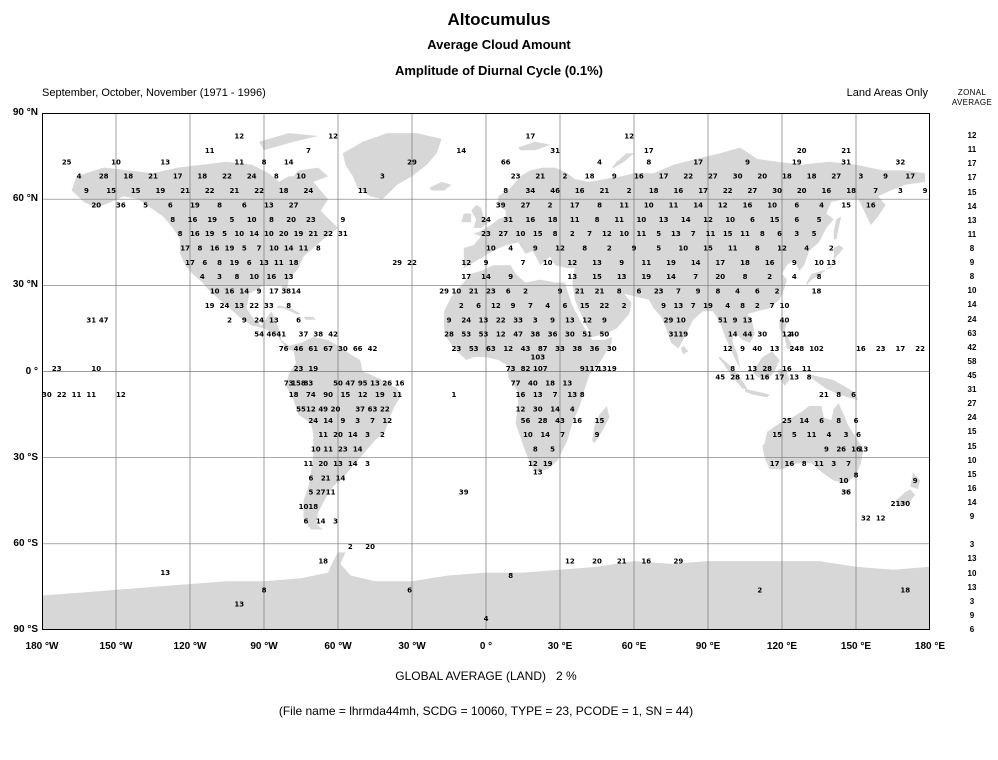 Image resolution: width=998 pixels, height=760 pixels. Describe the element at coordinates (357, 421) in the screenshot. I see `map-cell-value: 3` at that location.